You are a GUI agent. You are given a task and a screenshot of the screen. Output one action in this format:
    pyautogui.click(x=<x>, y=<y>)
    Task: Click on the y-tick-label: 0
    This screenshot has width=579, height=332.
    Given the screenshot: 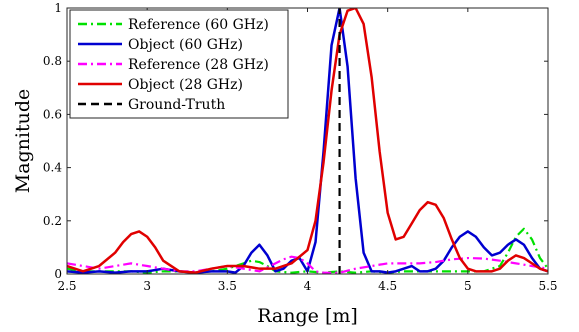 What is the action you would take?
    pyautogui.click(x=58, y=274)
    